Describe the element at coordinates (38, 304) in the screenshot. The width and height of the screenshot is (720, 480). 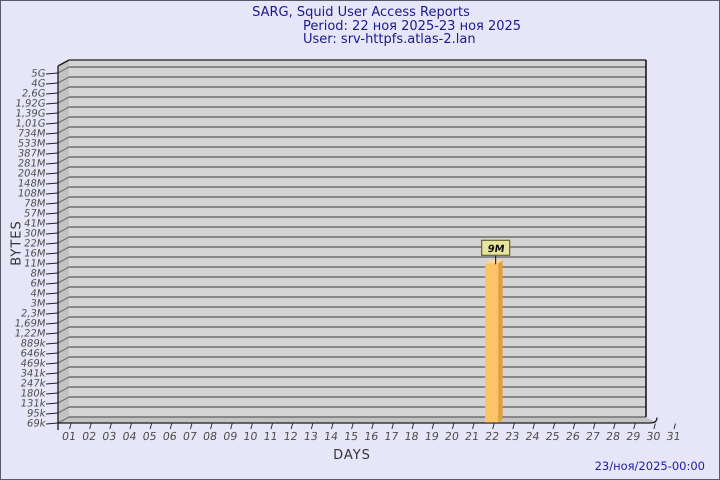
I see `y-tick-label: 3M` at that location.